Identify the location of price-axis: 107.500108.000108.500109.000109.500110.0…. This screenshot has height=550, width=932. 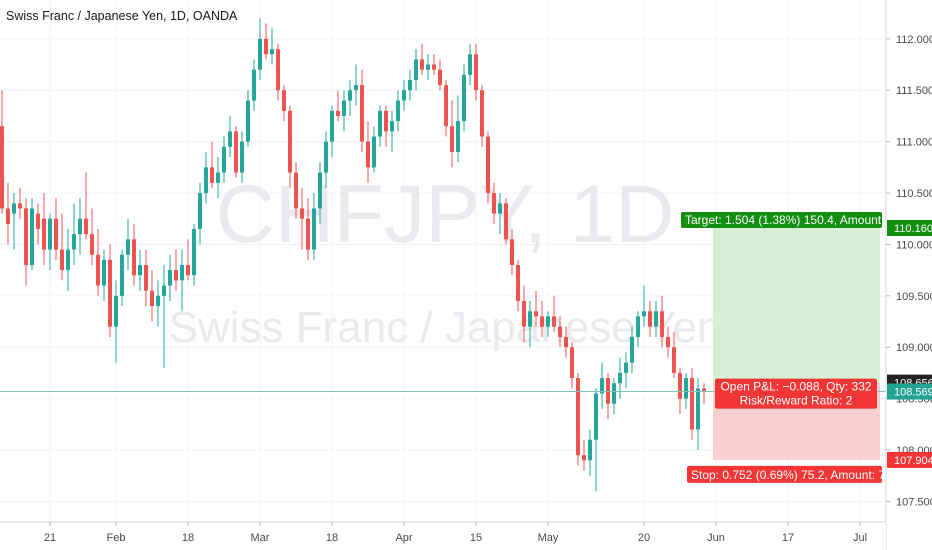
(908, 275).